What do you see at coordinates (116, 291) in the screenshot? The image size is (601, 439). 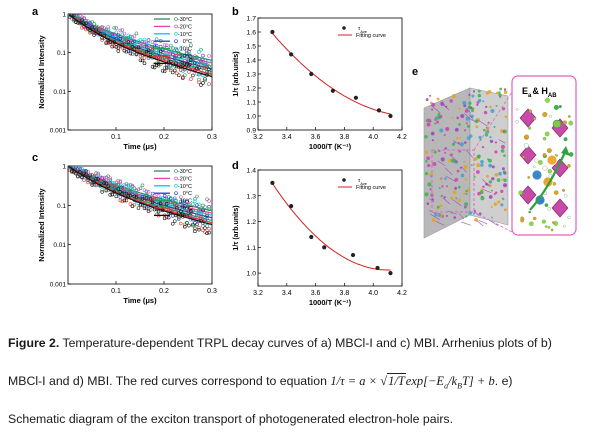 I see `x-tick-label: 0.1` at bounding box center [116, 291].